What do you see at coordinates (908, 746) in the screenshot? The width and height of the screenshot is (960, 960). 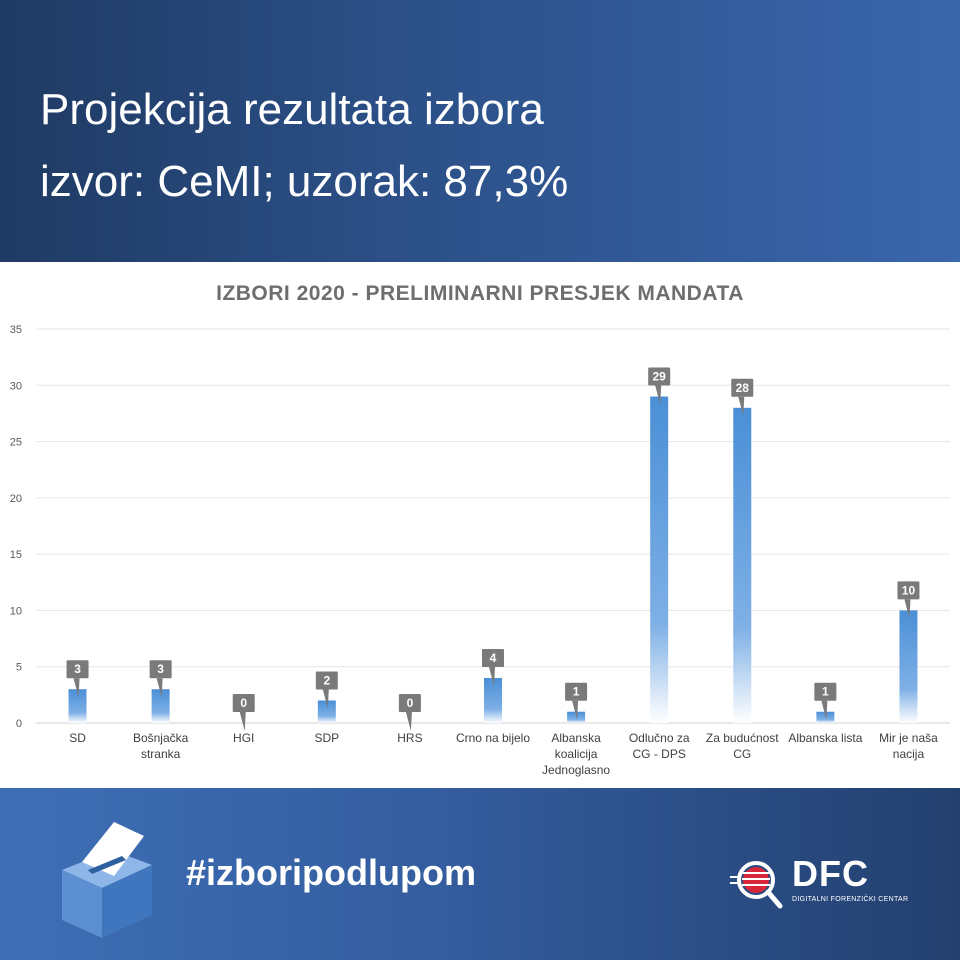 I see `category-label: Mir je naša nacija` at bounding box center [908, 746].